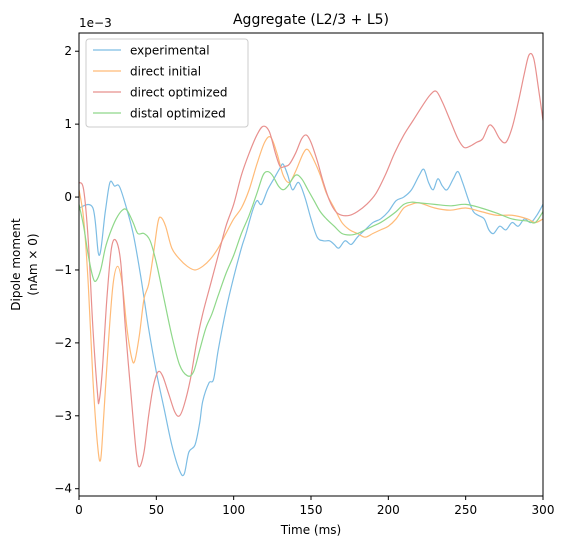 The width and height of the screenshot is (566, 547). I want to click on chart-title: Aggregate (L2/3 + L5), so click(311, 20).